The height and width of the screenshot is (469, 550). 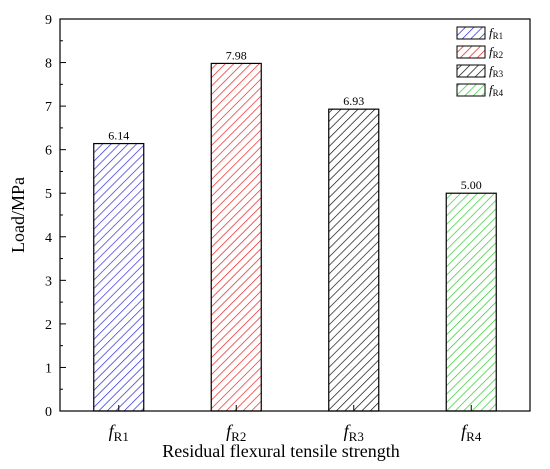 I want to click on bar-value-label: 6.93, so click(x=353, y=101).